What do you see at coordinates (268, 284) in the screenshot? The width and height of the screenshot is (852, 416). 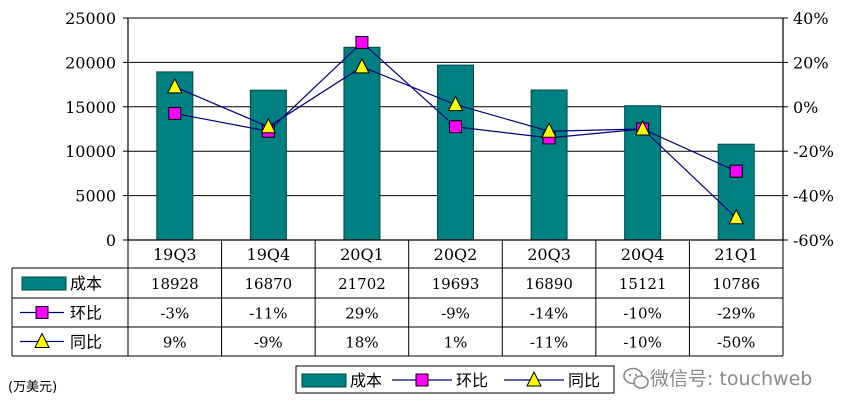 I see `table-cell: 16870` at bounding box center [268, 284].